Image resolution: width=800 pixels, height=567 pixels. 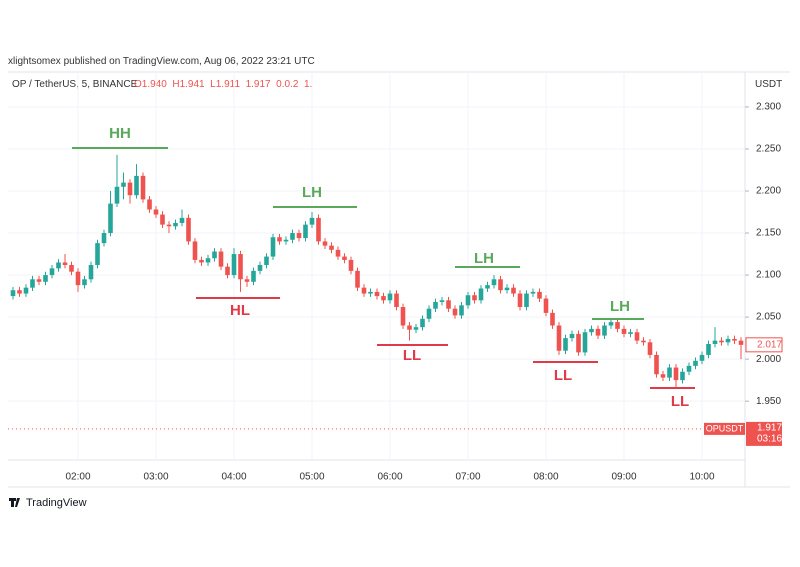 I want to click on x-tick-label: 03:00, so click(x=155, y=477).